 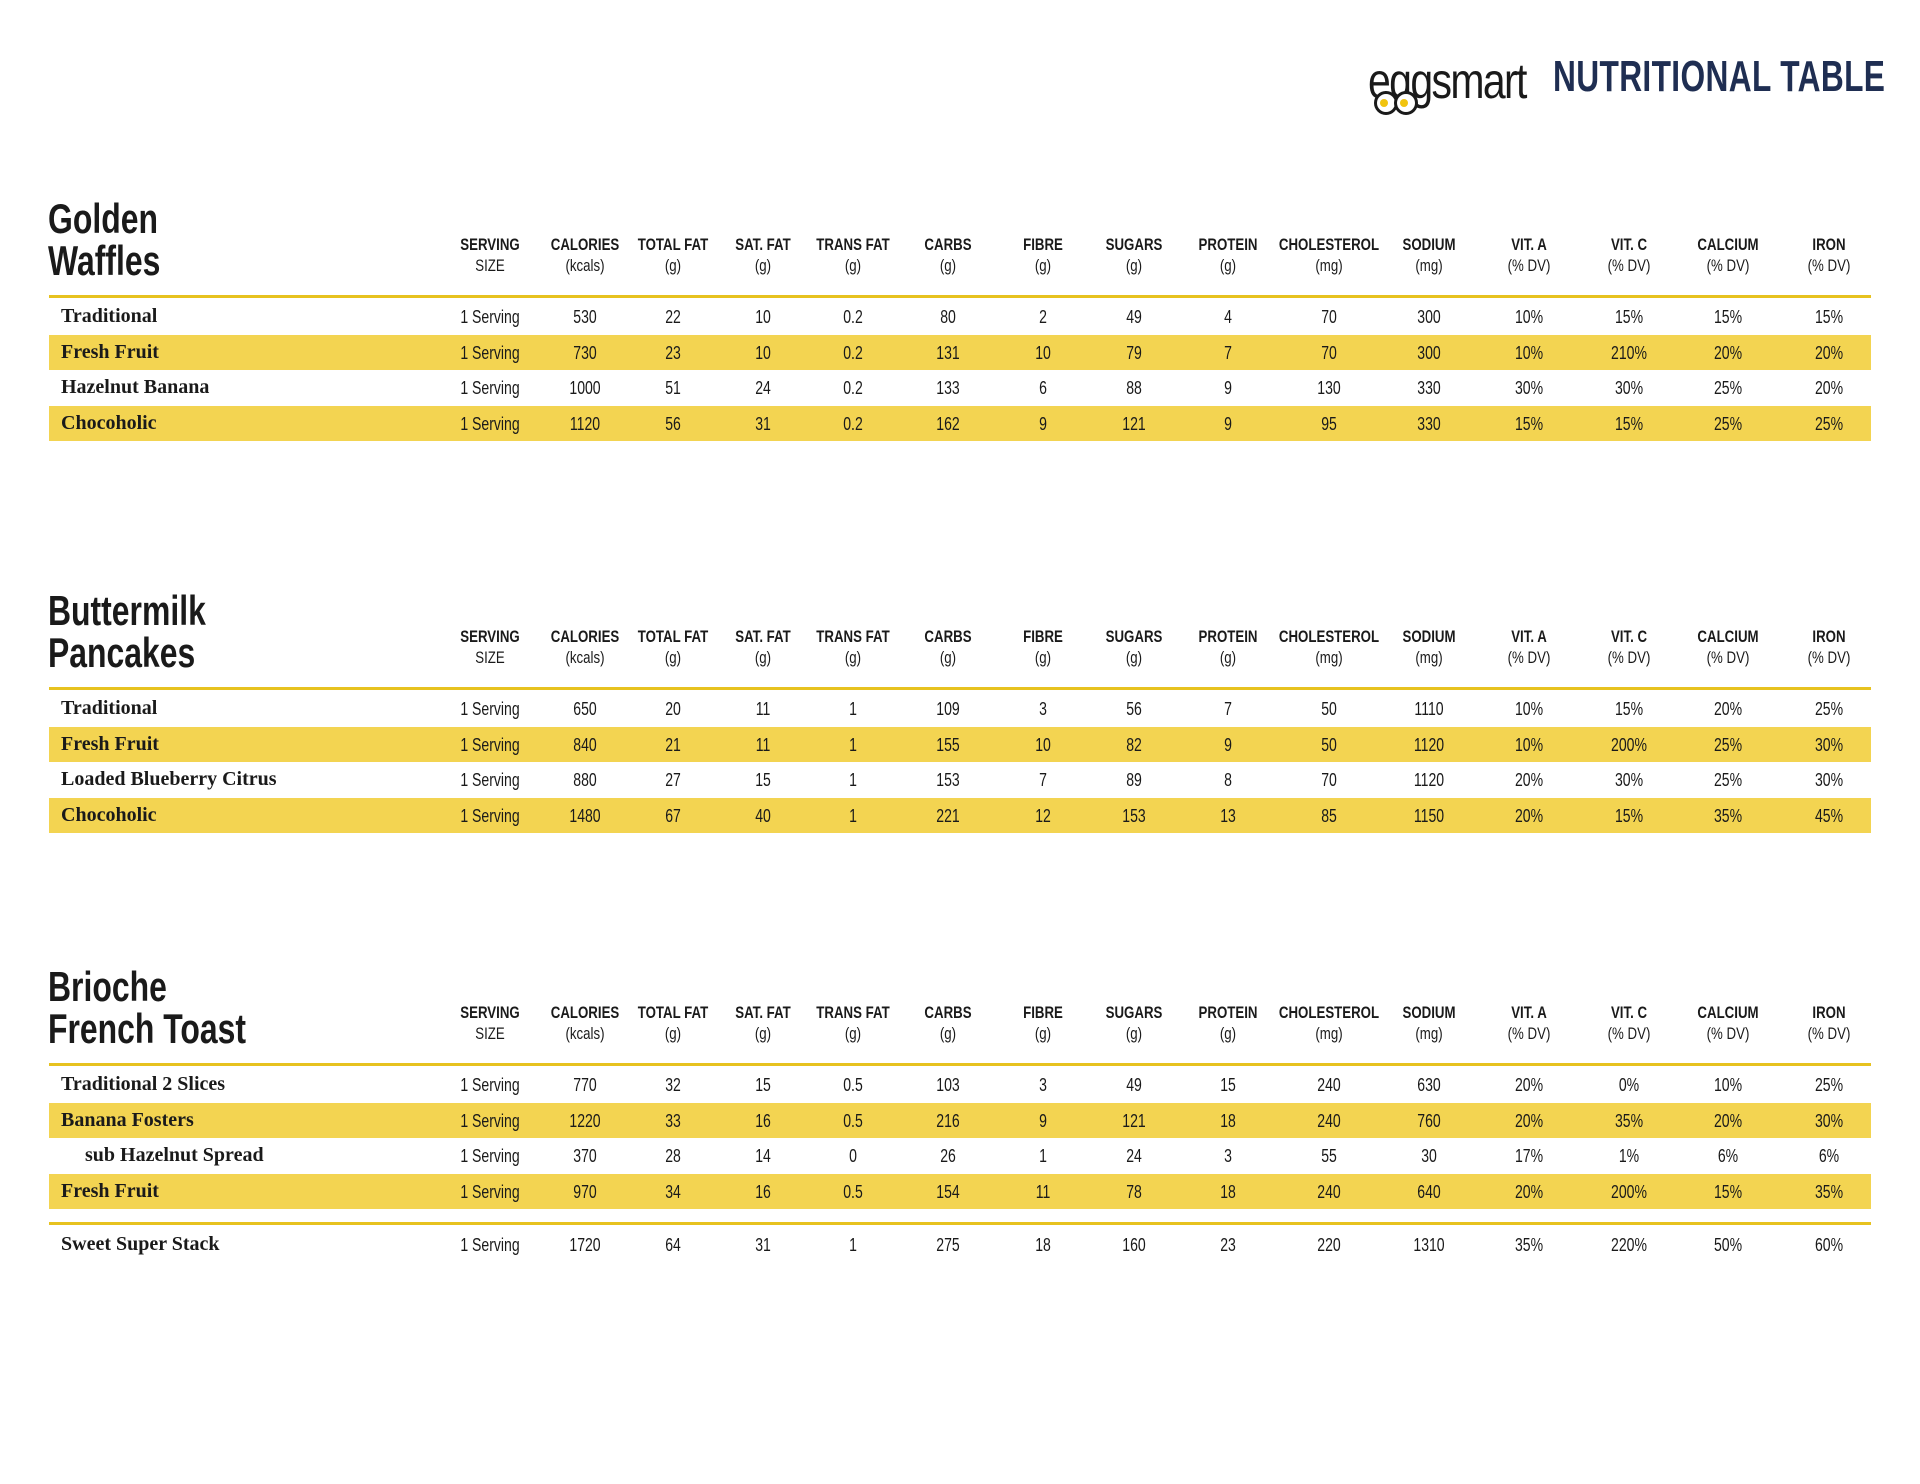 What do you see at coordinates (585, 1120) in the screenshot?
I see `cell-calories: 1220` at bounding box center [585, 1120].